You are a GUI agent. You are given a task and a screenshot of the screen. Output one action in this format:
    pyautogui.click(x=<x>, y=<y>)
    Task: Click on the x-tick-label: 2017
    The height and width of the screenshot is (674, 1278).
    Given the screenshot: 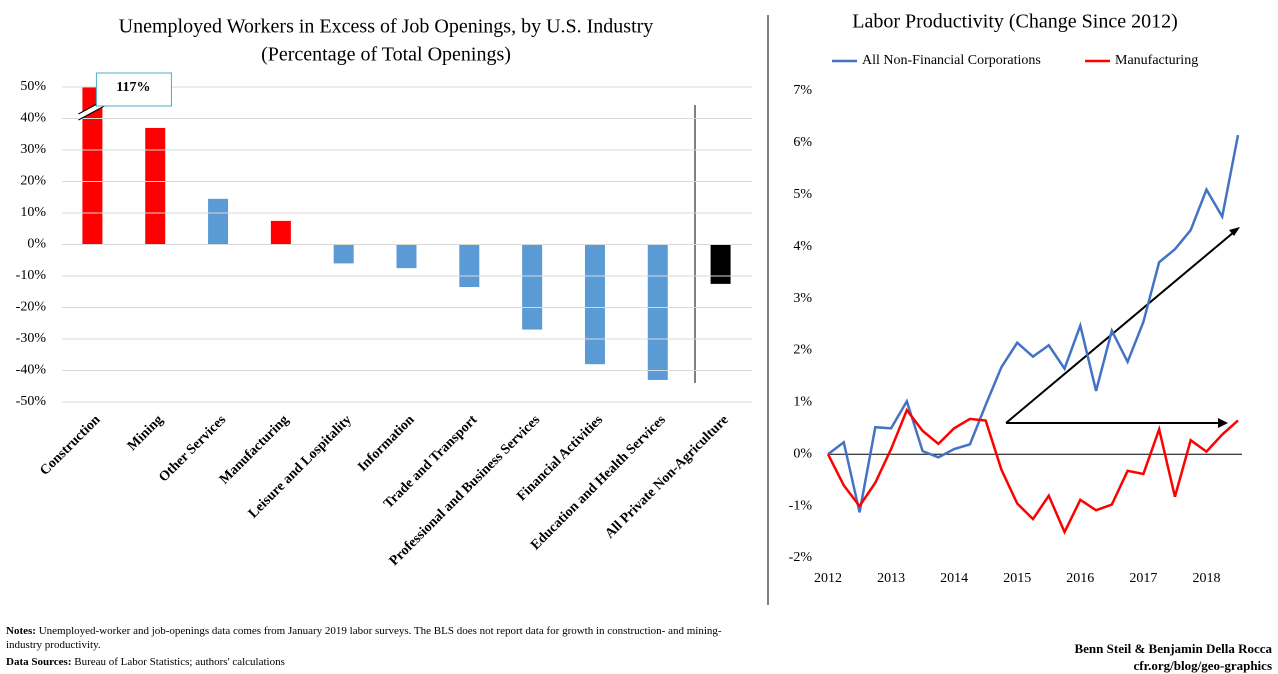 What is the action you would take?
    pyautogui.click(x=1143, y=578)
    